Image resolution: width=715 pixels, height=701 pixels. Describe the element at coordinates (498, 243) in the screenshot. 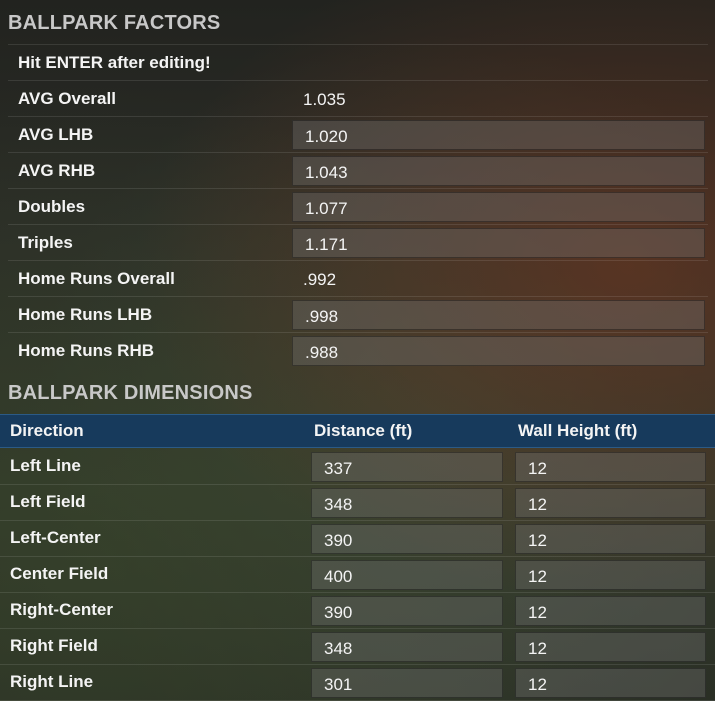

I see `factor-input-triples: 1.171` at that location.